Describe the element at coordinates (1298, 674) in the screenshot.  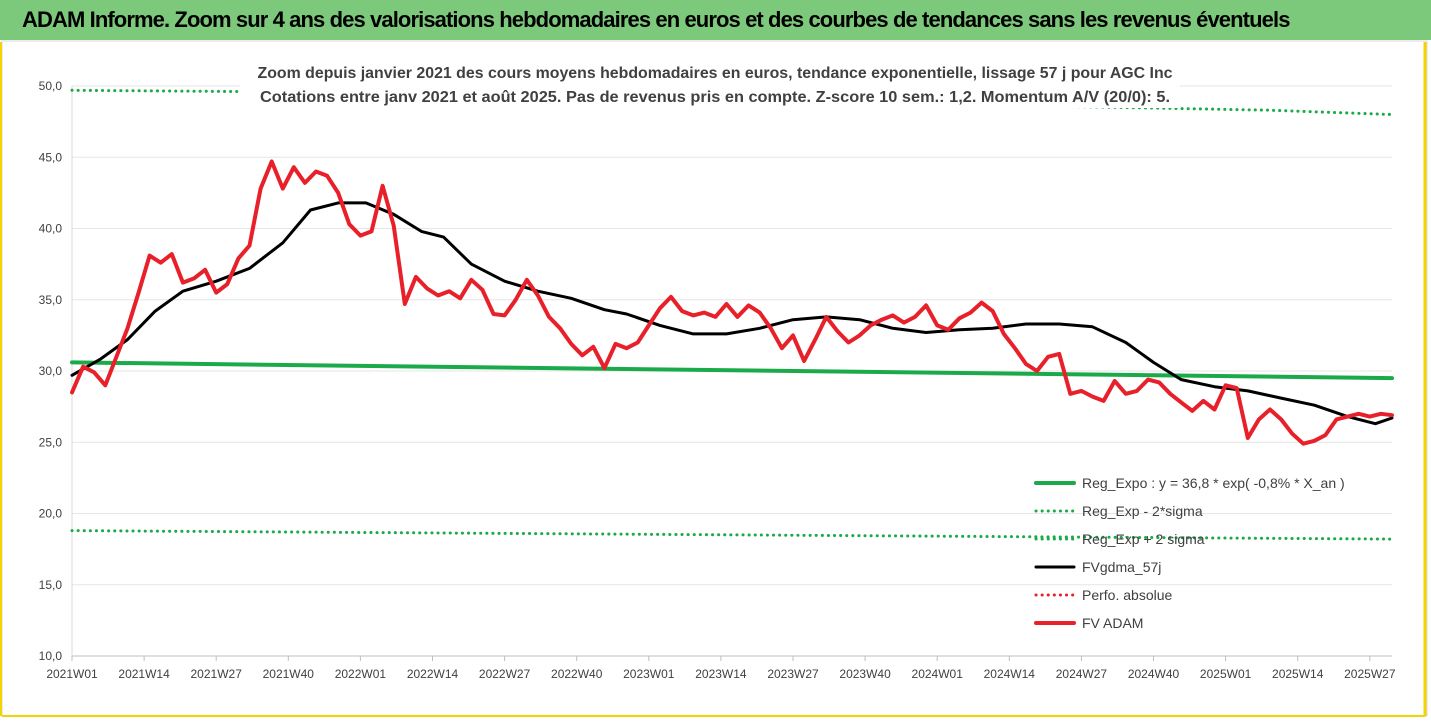
I see `x-tick-label: 2025W14` at that location.